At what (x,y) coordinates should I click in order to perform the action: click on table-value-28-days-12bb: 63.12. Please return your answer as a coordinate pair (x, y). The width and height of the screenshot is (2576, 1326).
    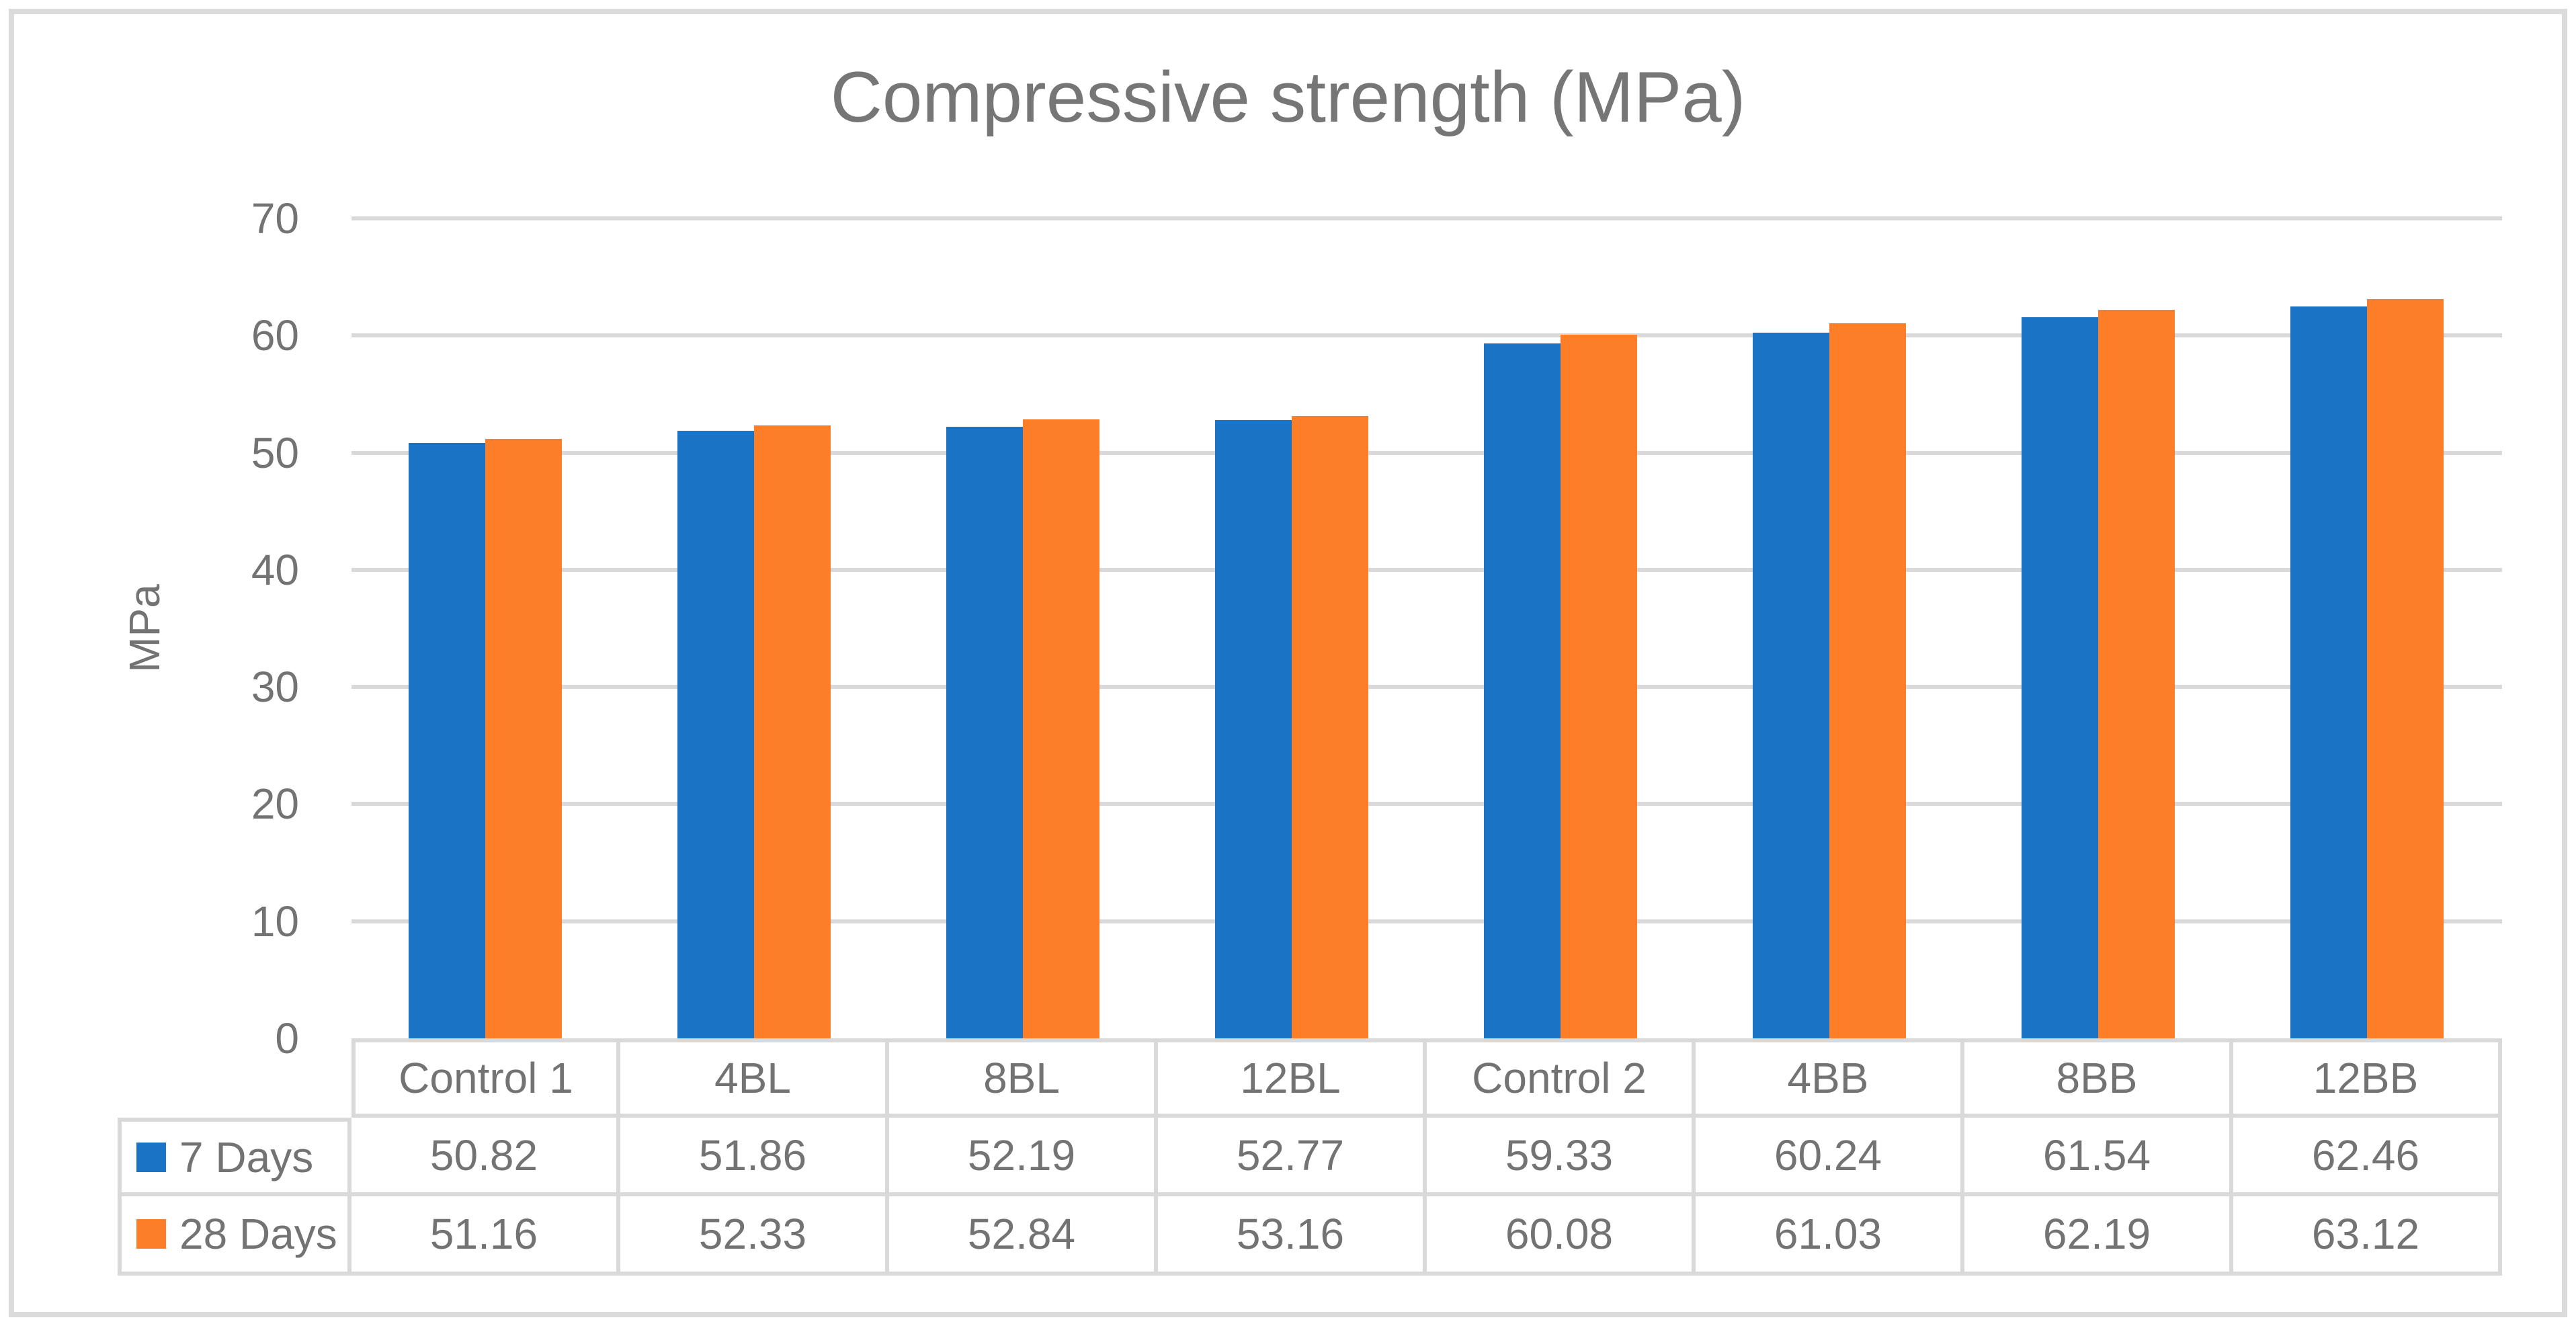
    Looking at the image, I should click on (2367, 1236).